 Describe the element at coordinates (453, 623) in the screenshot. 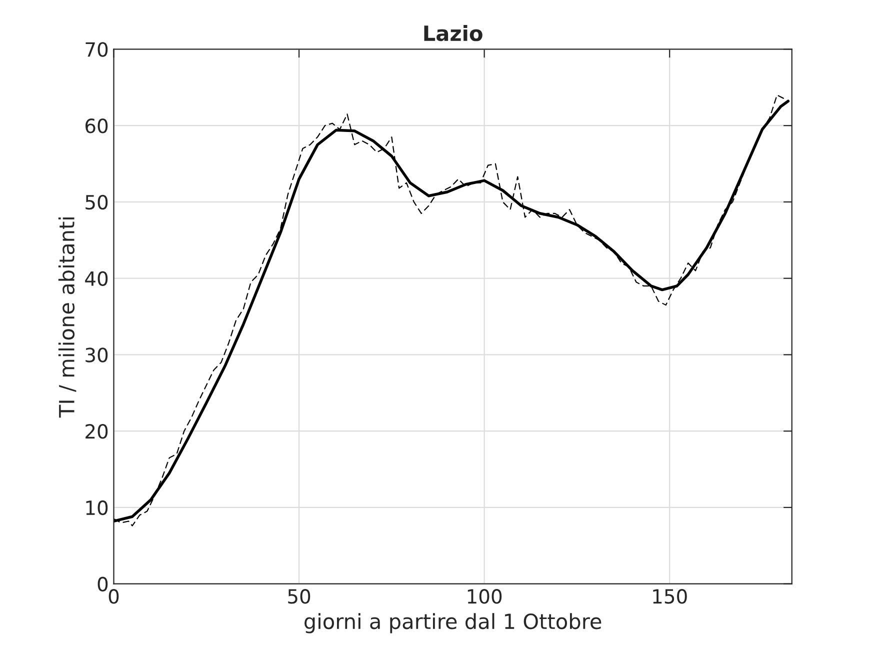

I see `x-axis-title: giorni a partire dal 1 Ottobre` at that location.